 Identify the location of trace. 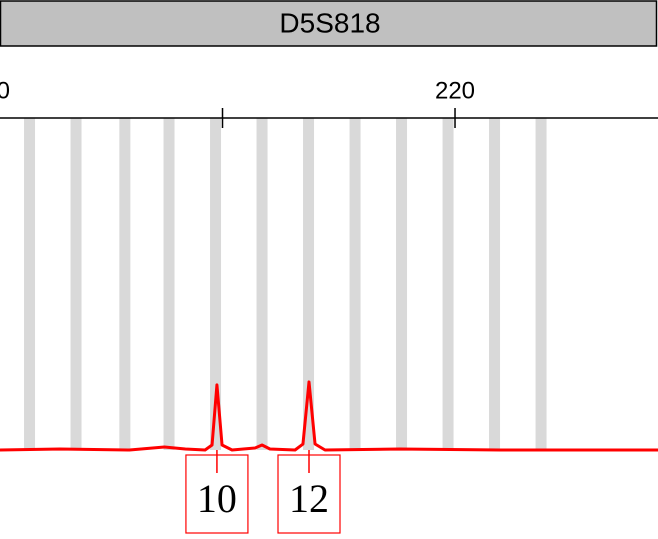
(329, 416).